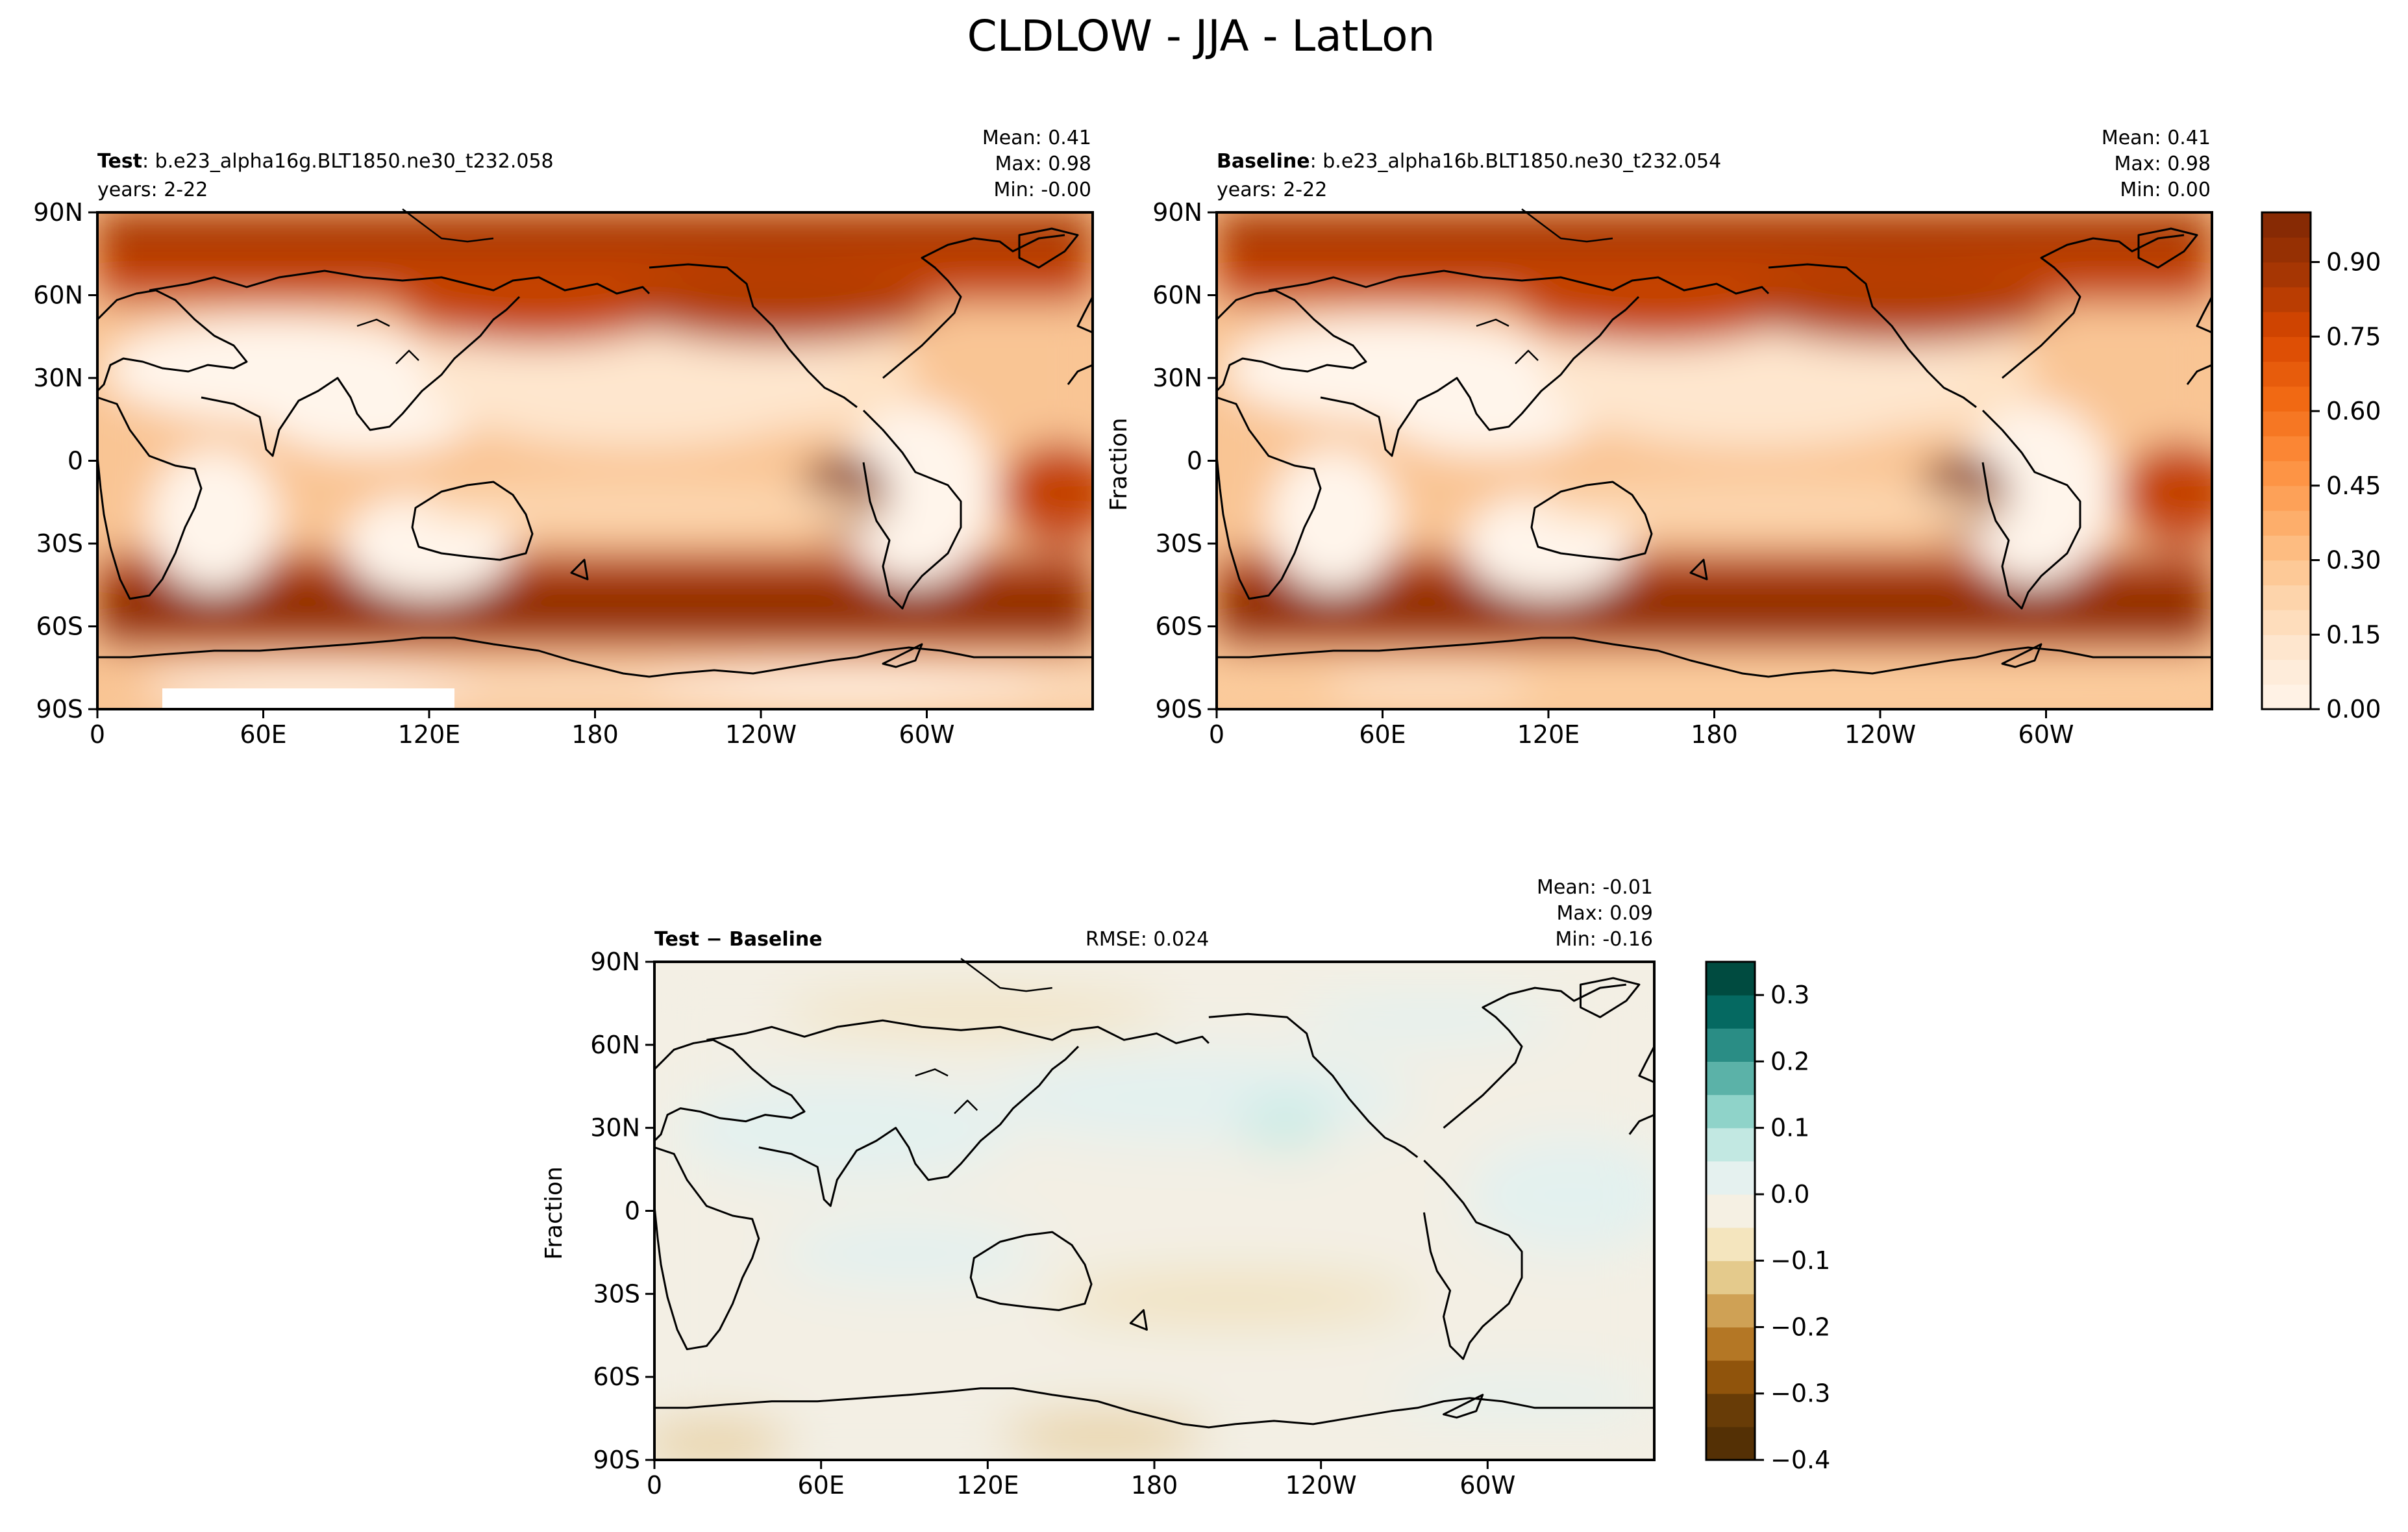  Describe the element at coordinates (554, 1213) in the screenshot. I see `diff-ylabel: Fraction` at that location.